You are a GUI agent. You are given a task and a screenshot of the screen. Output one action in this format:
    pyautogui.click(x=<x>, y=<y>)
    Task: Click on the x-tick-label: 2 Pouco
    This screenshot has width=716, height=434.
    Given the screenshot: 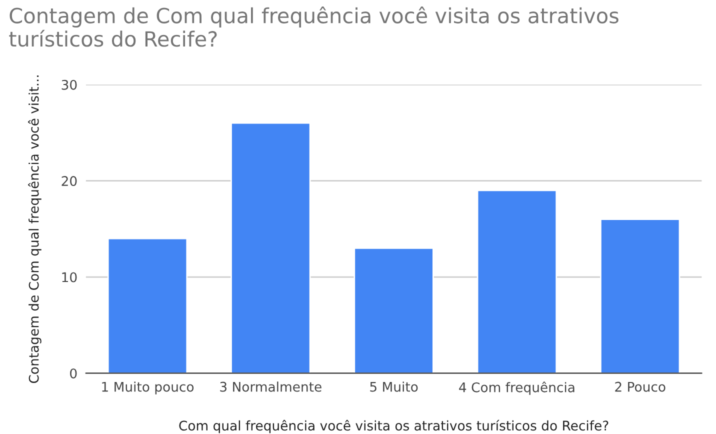 What is the action you would take?
    pyautogui.click(x=640, y=387)
    